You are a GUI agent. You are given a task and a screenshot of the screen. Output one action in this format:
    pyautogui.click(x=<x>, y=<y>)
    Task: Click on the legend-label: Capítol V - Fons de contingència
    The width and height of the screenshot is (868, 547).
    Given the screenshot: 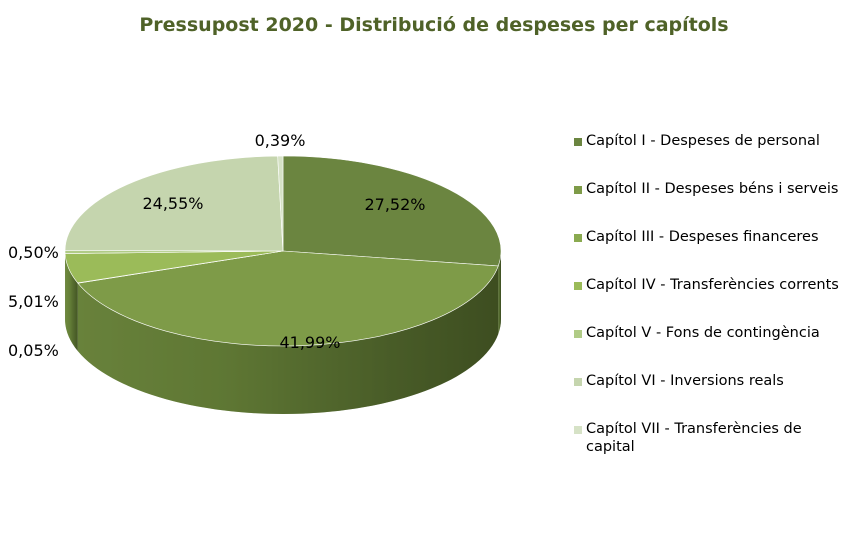 What is the action you would take?
    pyautogui.click(x=703, y=333)
    